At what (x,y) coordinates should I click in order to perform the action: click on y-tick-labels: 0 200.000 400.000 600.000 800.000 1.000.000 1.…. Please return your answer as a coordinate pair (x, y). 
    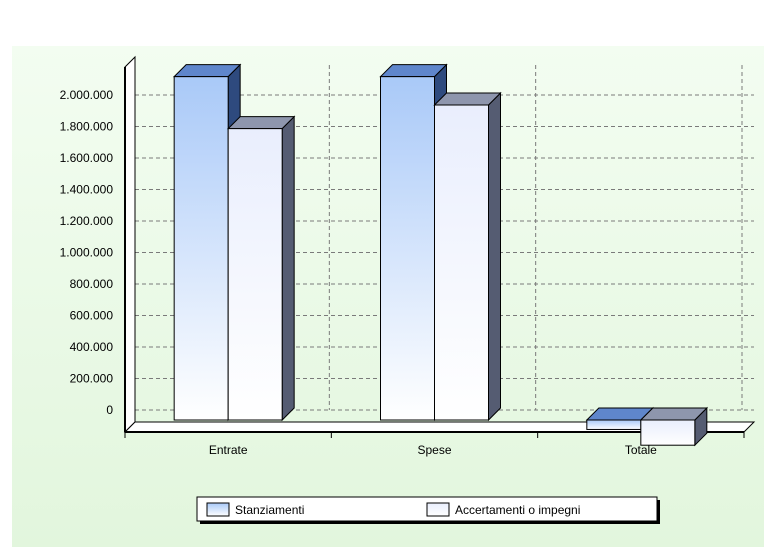
    Looking at the image, I should click on (87, 252).